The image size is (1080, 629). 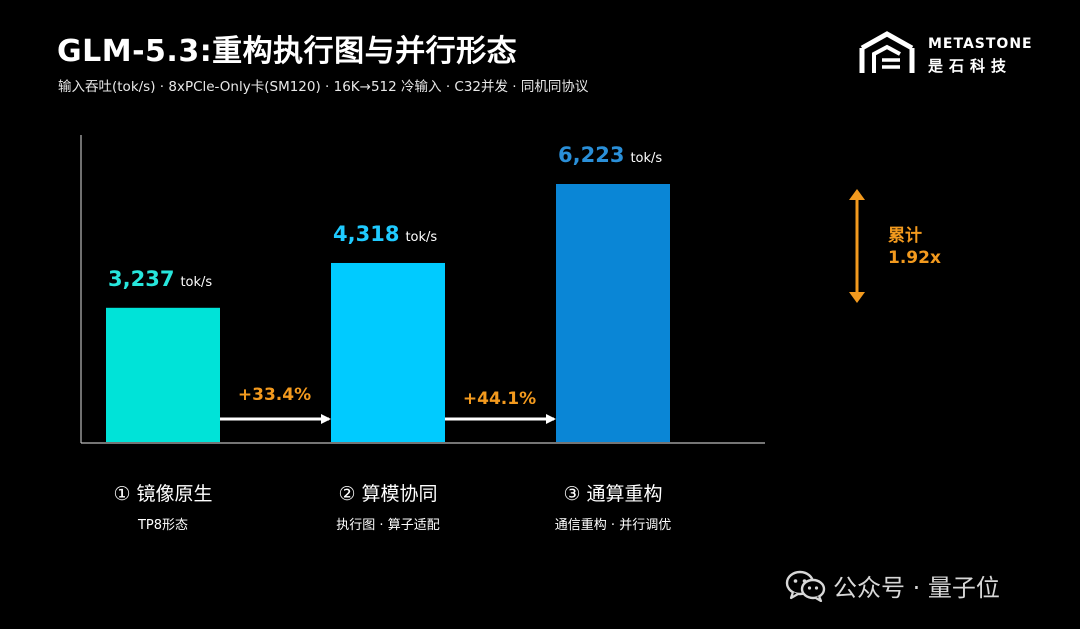 What do you see at coordinates (980, 44) in the screenshot?
I see `brand-name-en: METASTONE` at bounding box center [980, 44].